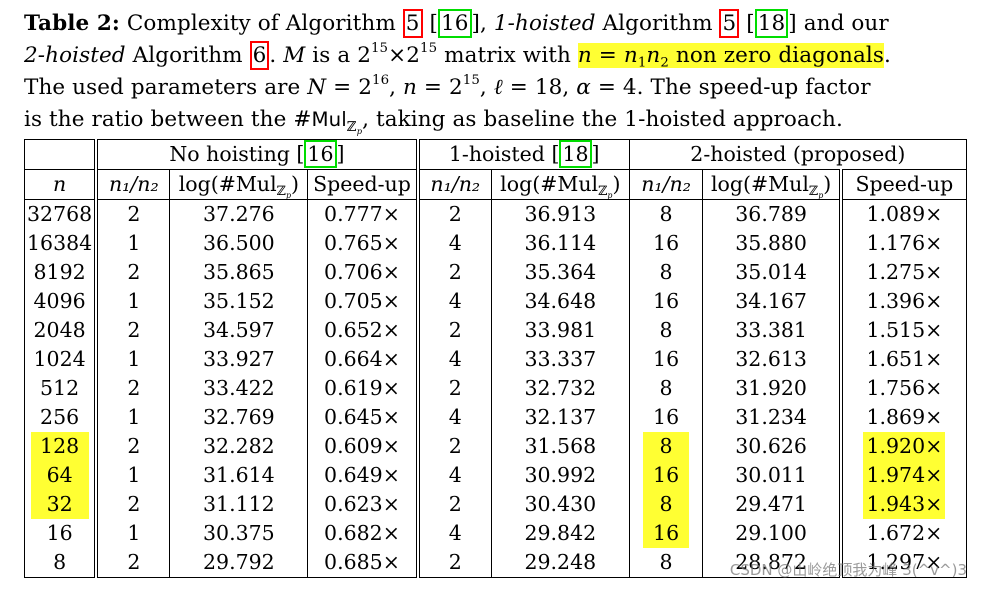 Image resolution: width=981 pixels, height=592 pixels. Describe the element at coordinates (904, 243) in the screenshot. I see `cell-value: 1.176×` at that location.